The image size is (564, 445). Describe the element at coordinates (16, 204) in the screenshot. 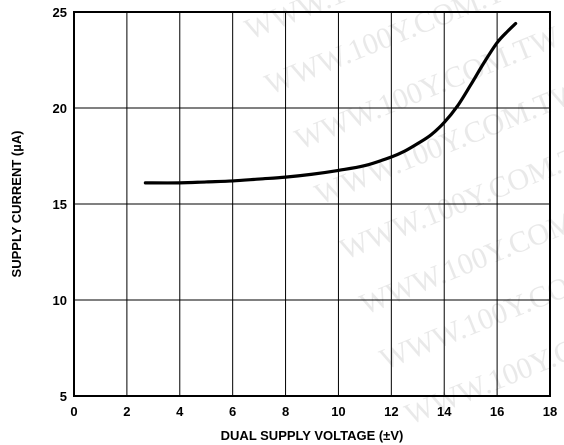

I see `y-axis-title: SUPPLY CURRENT (µA)` at that location.